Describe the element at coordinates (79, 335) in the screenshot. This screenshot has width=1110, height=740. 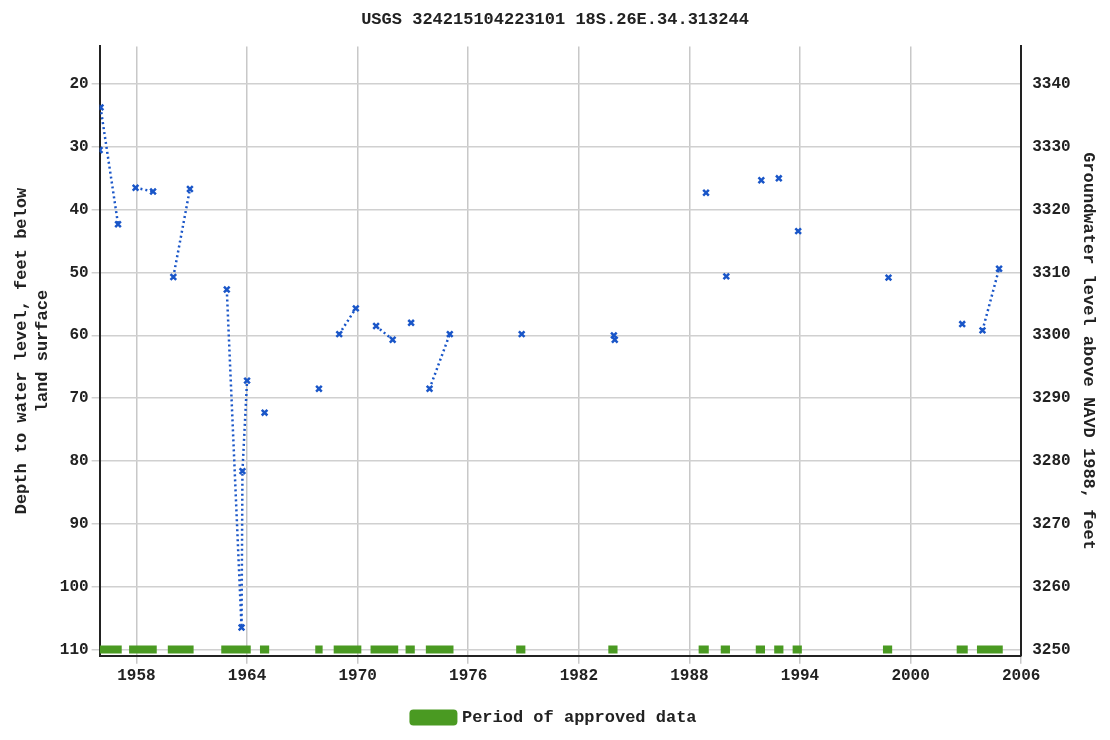
I see `y-tick-label: 60` at that location.